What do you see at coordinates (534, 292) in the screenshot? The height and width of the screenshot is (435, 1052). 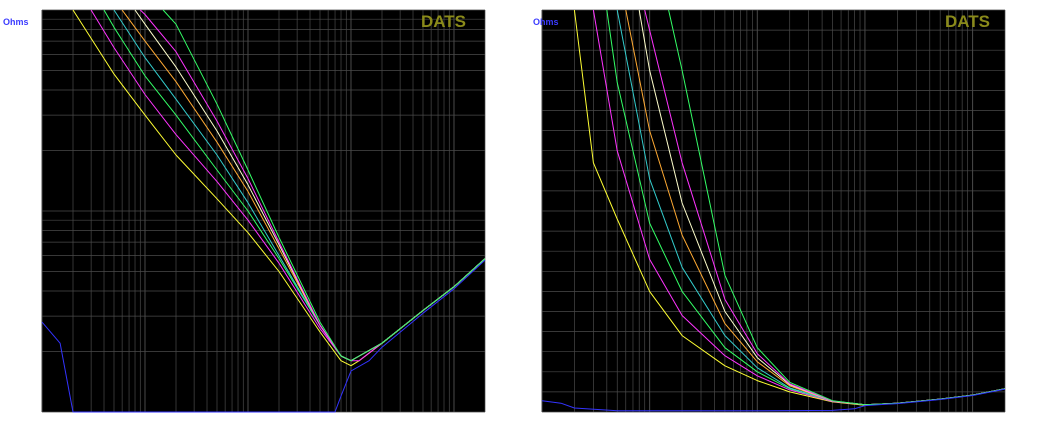 I see `y-tick-label: 0.3` at bounding box center [534, 292].